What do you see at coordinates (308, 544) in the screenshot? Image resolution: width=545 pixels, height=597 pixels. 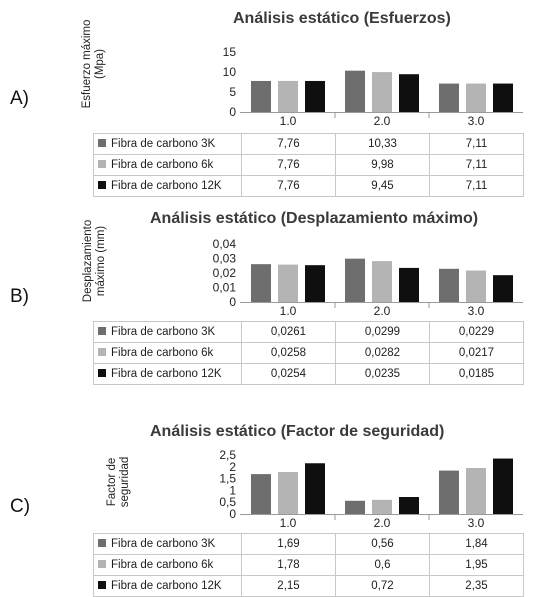 I see `table-row: Fibra de carbono 3K 1,69 0,56 1,84` at bounding box center [308, 544].